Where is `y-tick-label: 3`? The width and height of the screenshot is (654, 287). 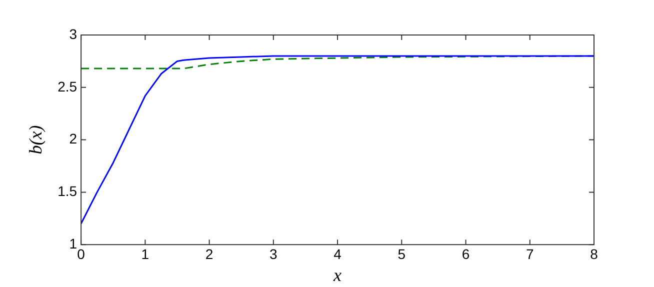 y-tick-label: 3 is located at coordinates (73, 34).